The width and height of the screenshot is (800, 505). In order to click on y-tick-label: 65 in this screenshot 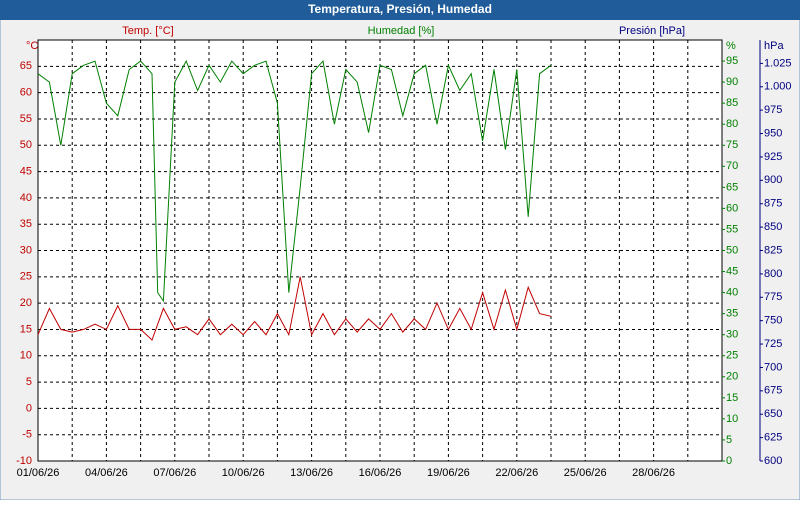, I will do `click(26, 66)`.